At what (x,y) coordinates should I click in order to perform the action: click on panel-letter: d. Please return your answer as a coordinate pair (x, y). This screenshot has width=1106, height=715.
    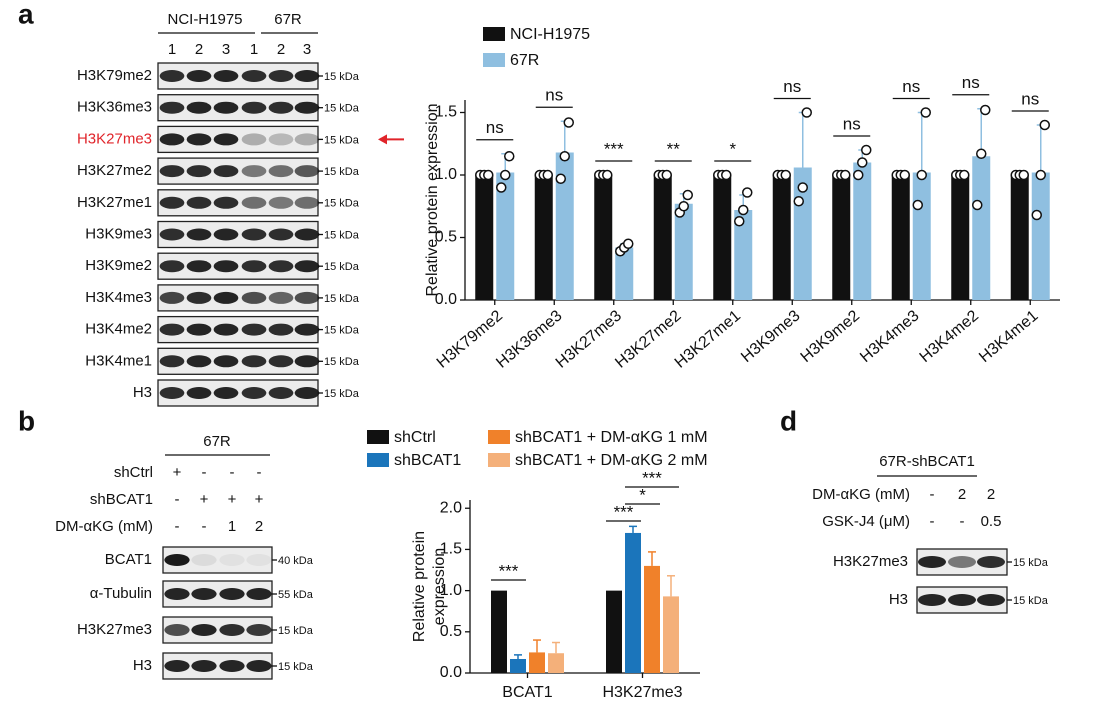
    Looking at the image, I should click on (788, 420).